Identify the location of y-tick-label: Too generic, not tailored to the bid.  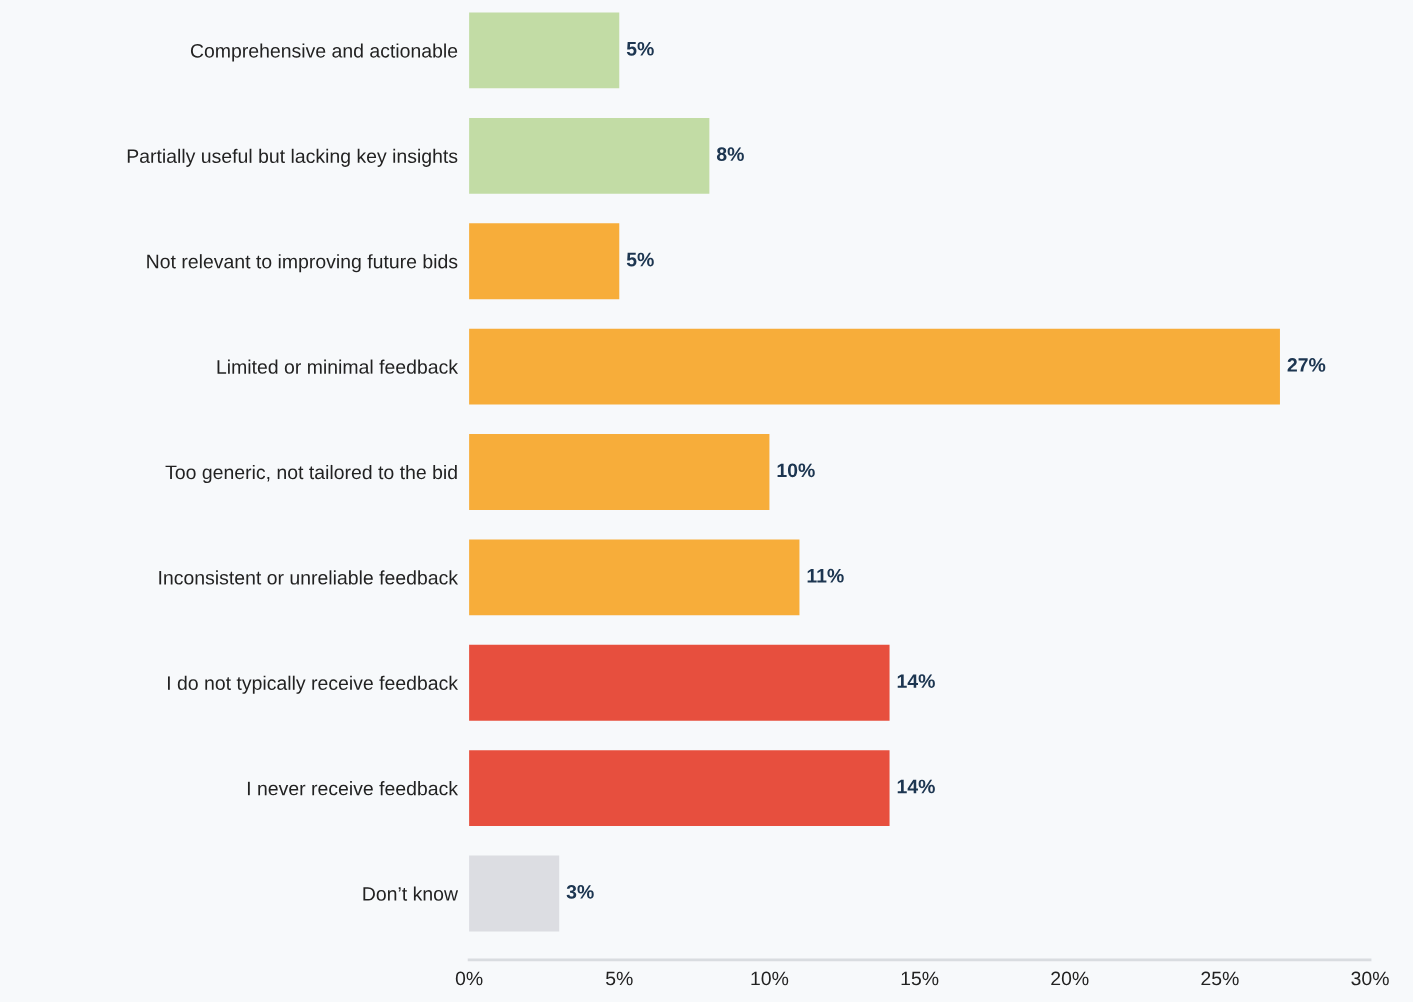
(311, 474).